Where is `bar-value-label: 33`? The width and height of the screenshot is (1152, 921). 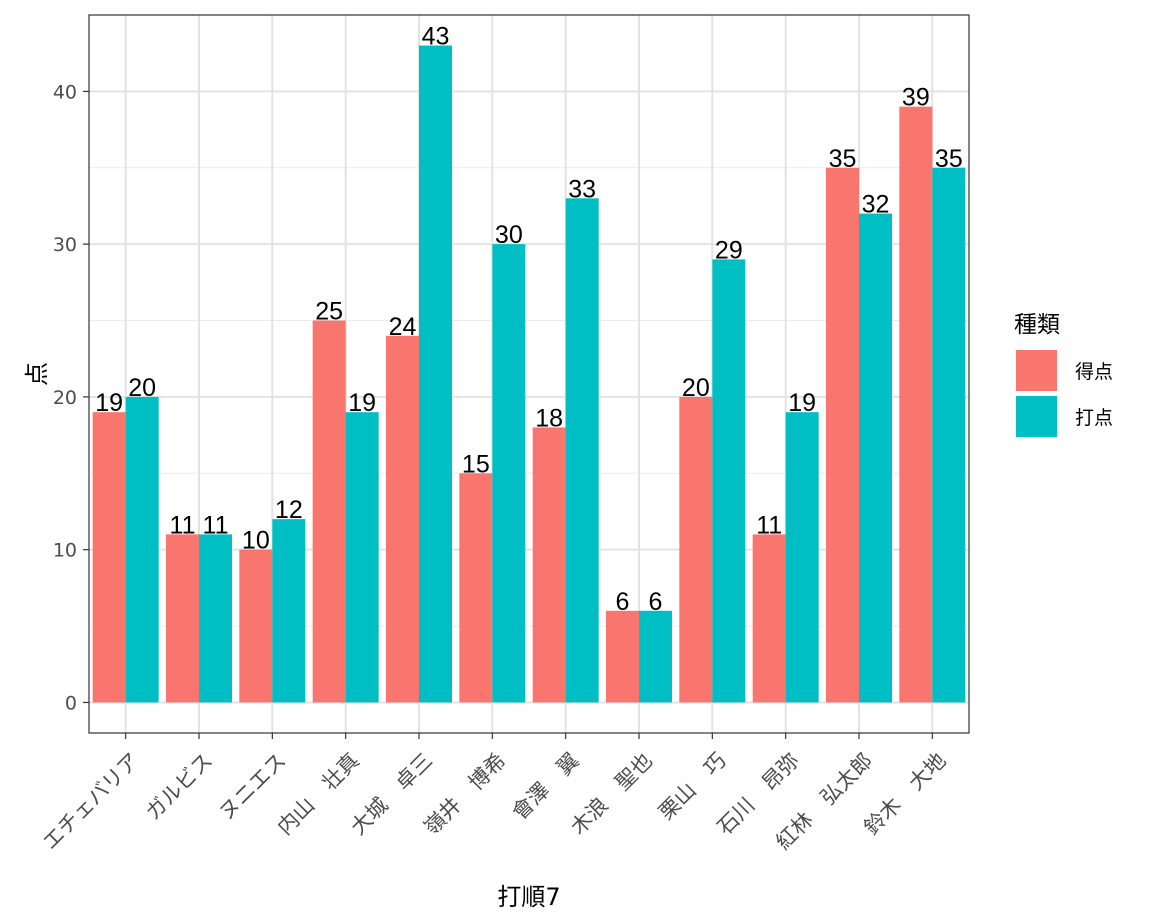 bar-value-label: 33 is located at coordinates (582, 189).